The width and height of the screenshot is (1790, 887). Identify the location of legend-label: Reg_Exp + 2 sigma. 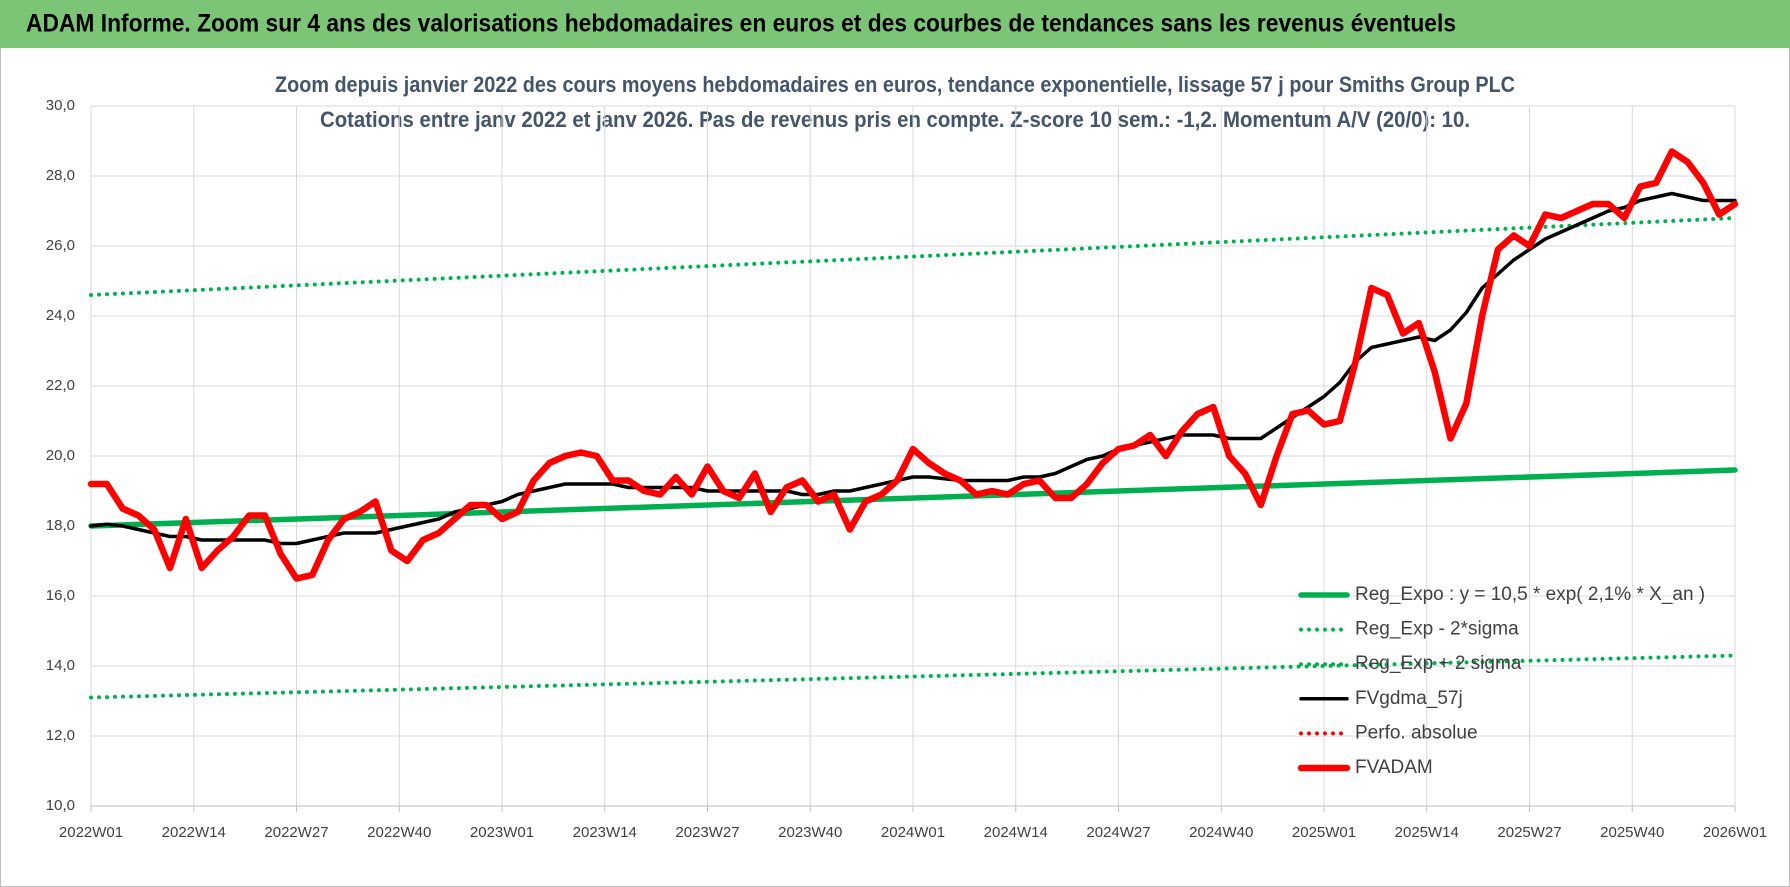
(1438, 663).